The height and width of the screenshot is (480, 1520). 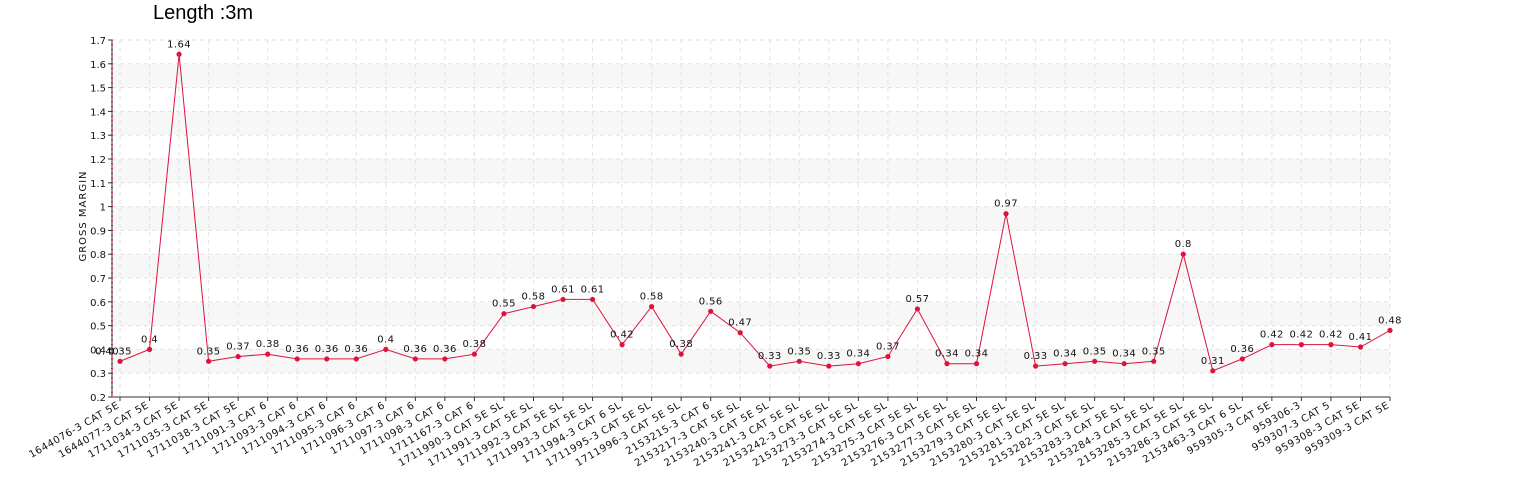 I want to click on data-label: 1.64, so click(x=179, y=44).